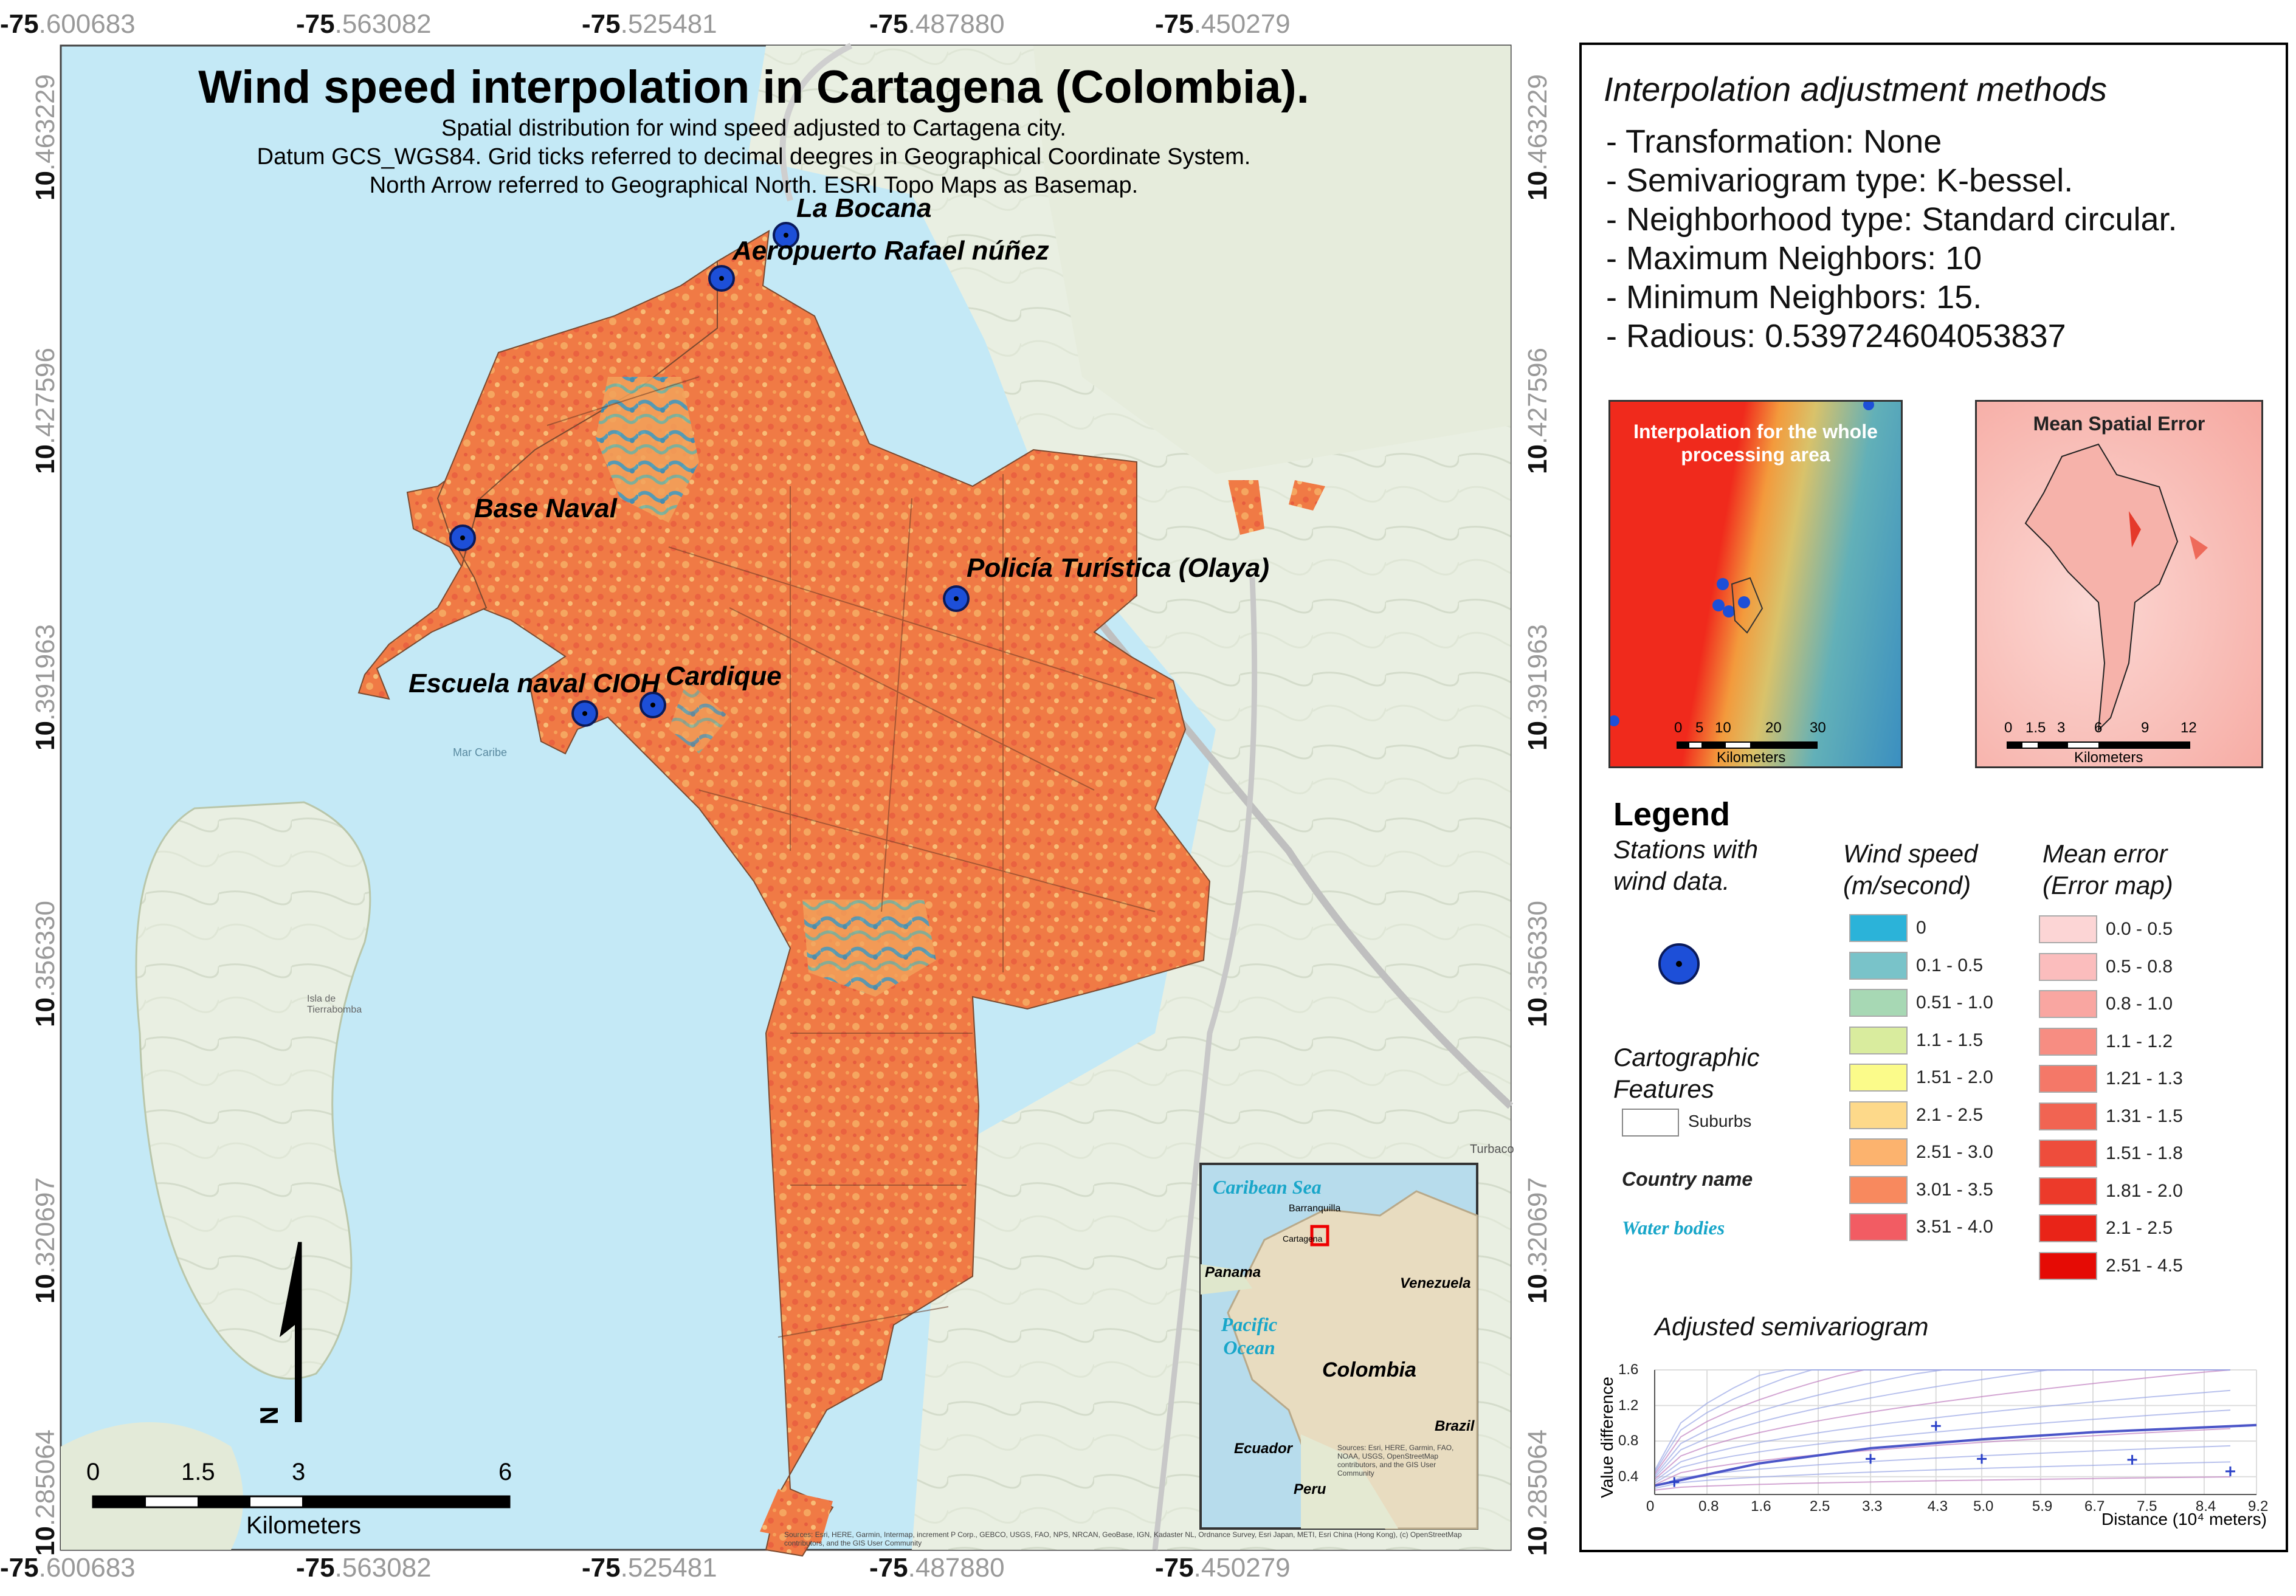 This screenshot has width=2296, height=1596. I want to click on tick-decimal: .320697, so click(1538, 1226).